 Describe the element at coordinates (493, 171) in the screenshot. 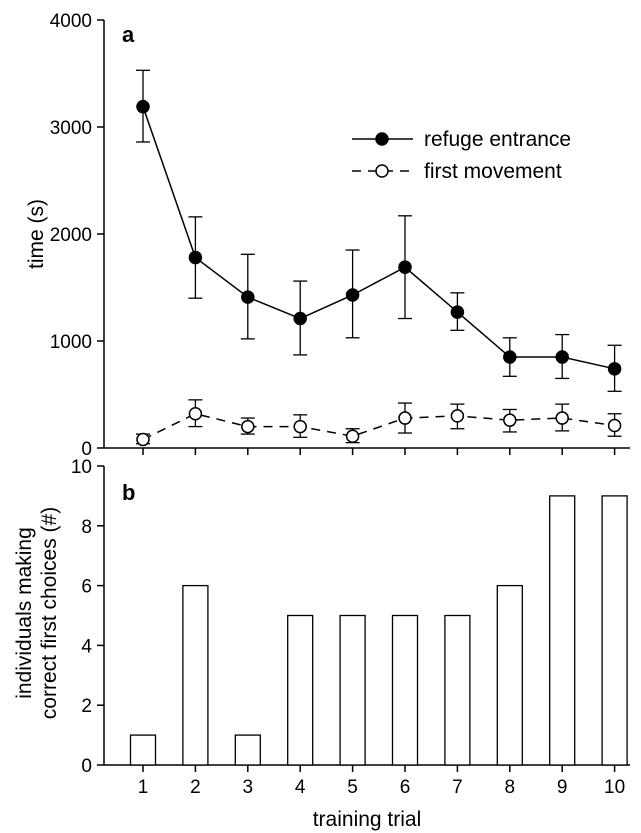

I see `legend-label-first-movement: first movement` at that location.